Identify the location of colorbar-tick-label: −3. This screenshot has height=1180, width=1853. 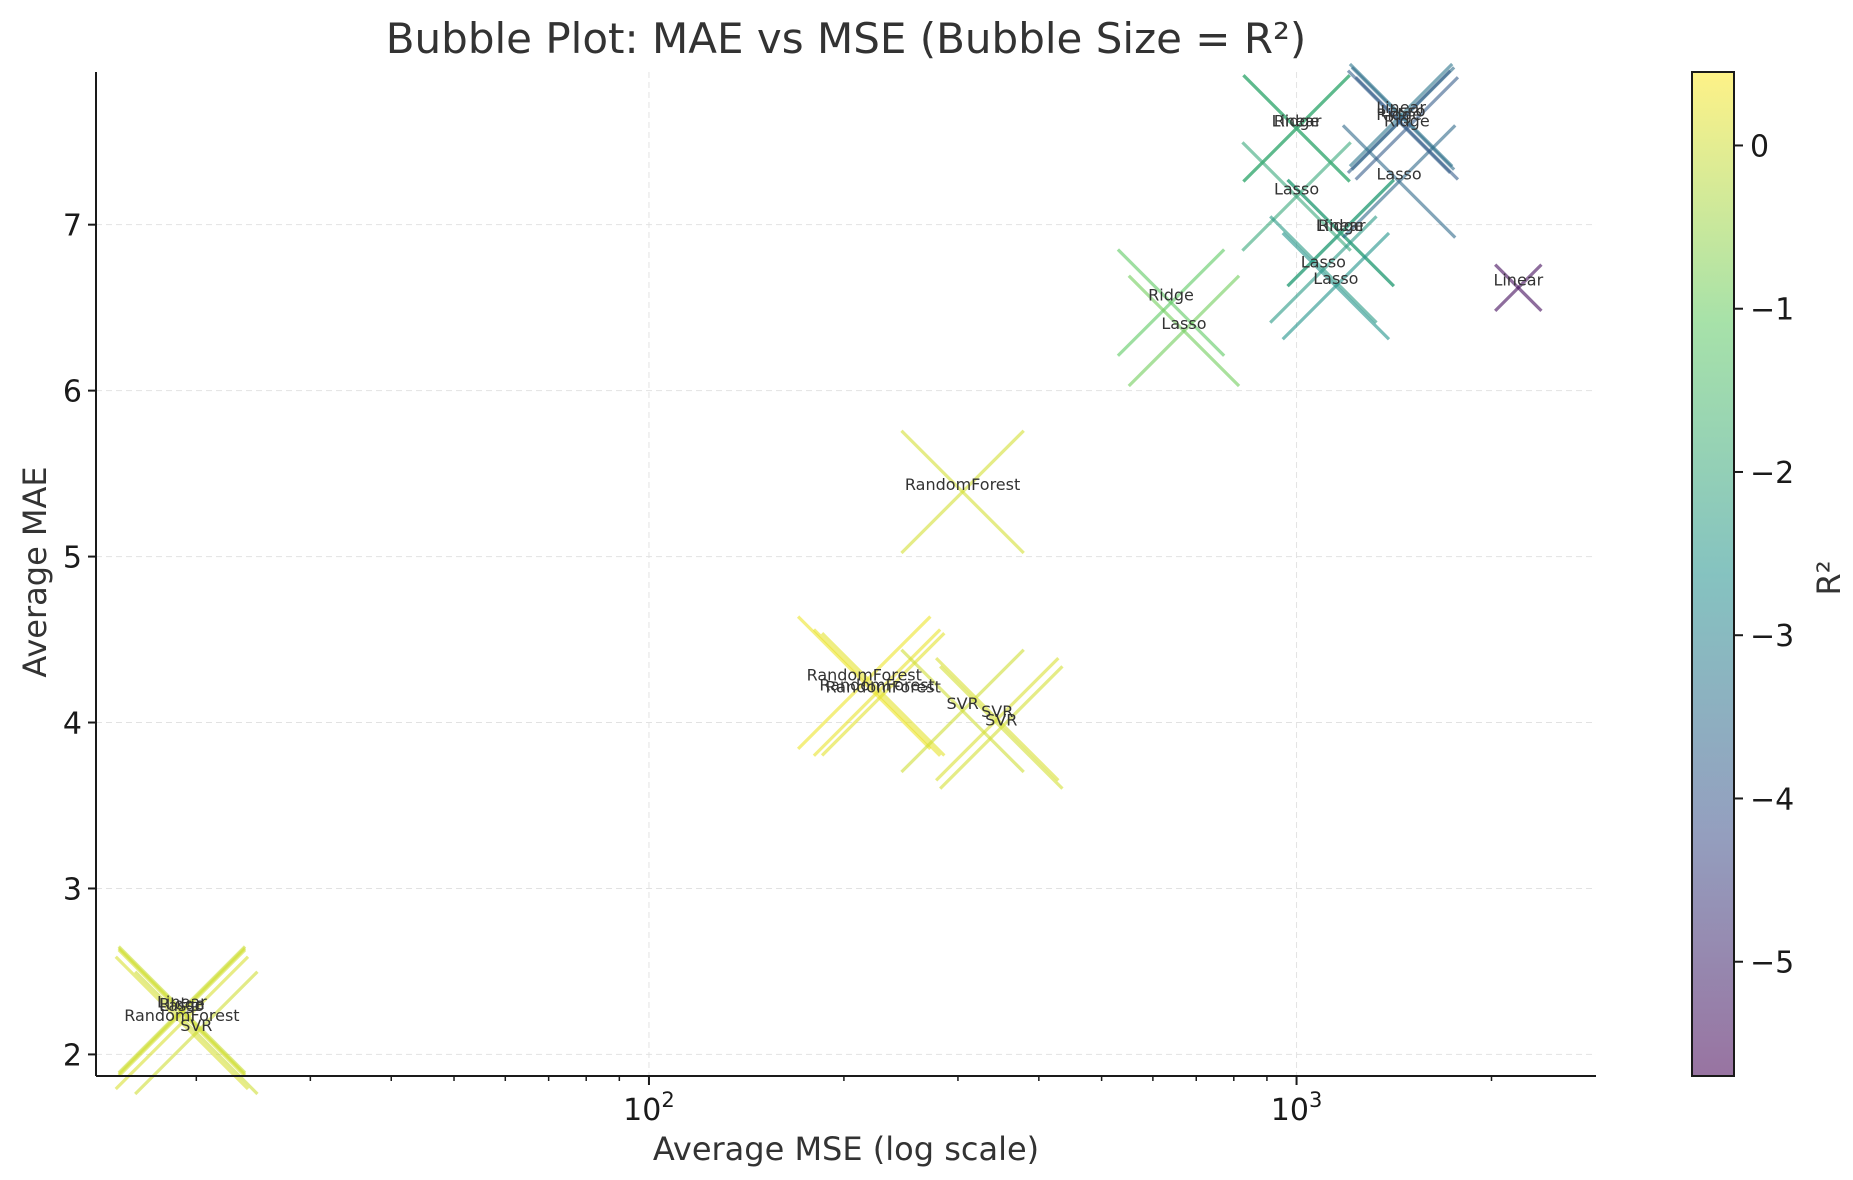
(1772, 636).